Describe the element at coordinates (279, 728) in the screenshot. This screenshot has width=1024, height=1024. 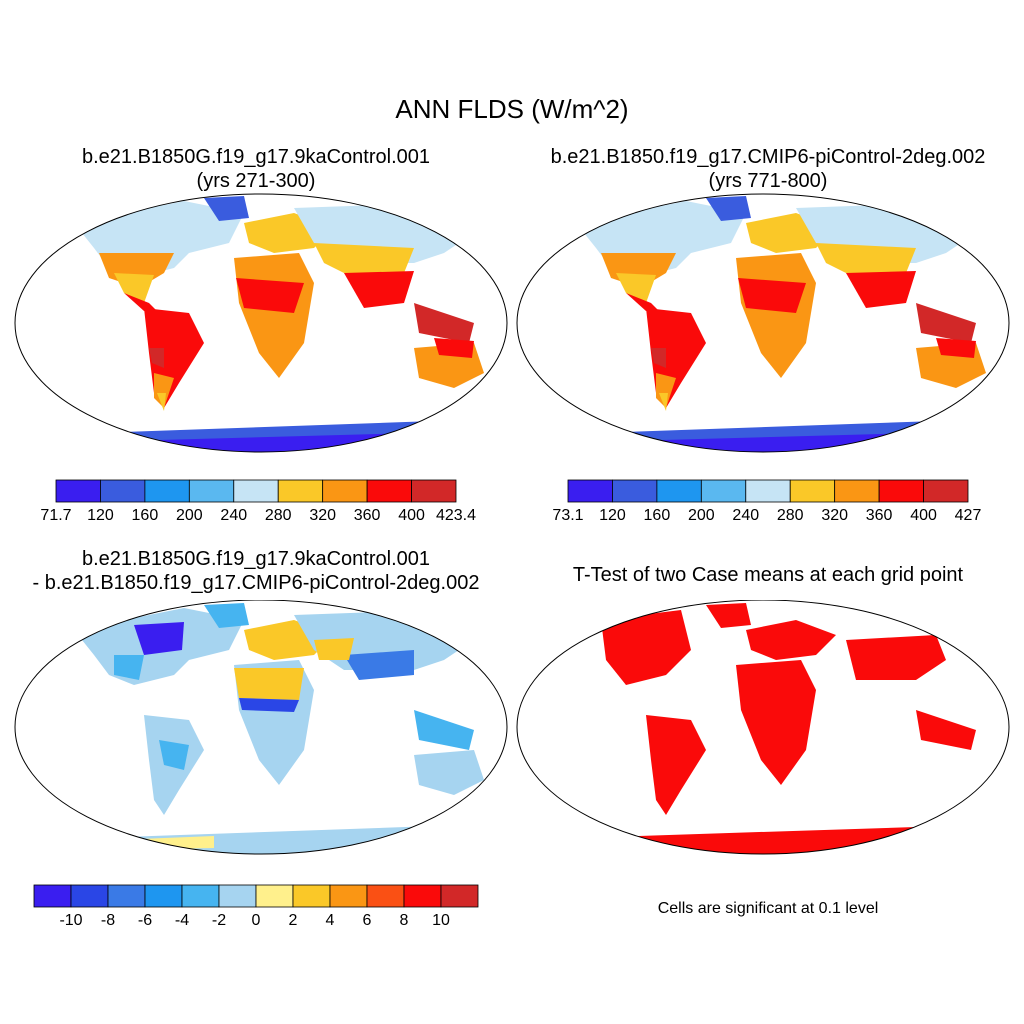
I see `map-difference-field` at that location.